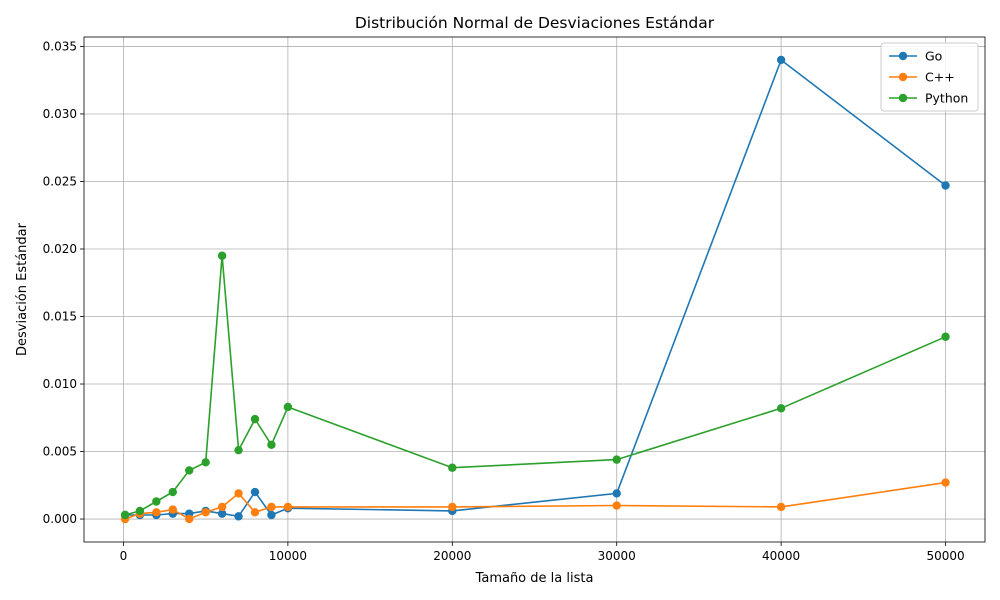 This screenshot has width=1000, height=600. I want to click on y-axis-label: Desviación Estándar, so click(22, 289).